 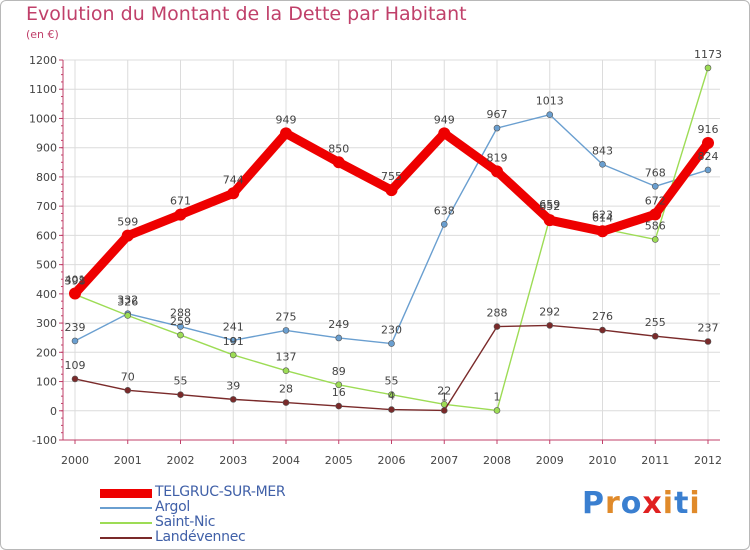 I want to click on data-label: 824, so click(x=708, y=156).